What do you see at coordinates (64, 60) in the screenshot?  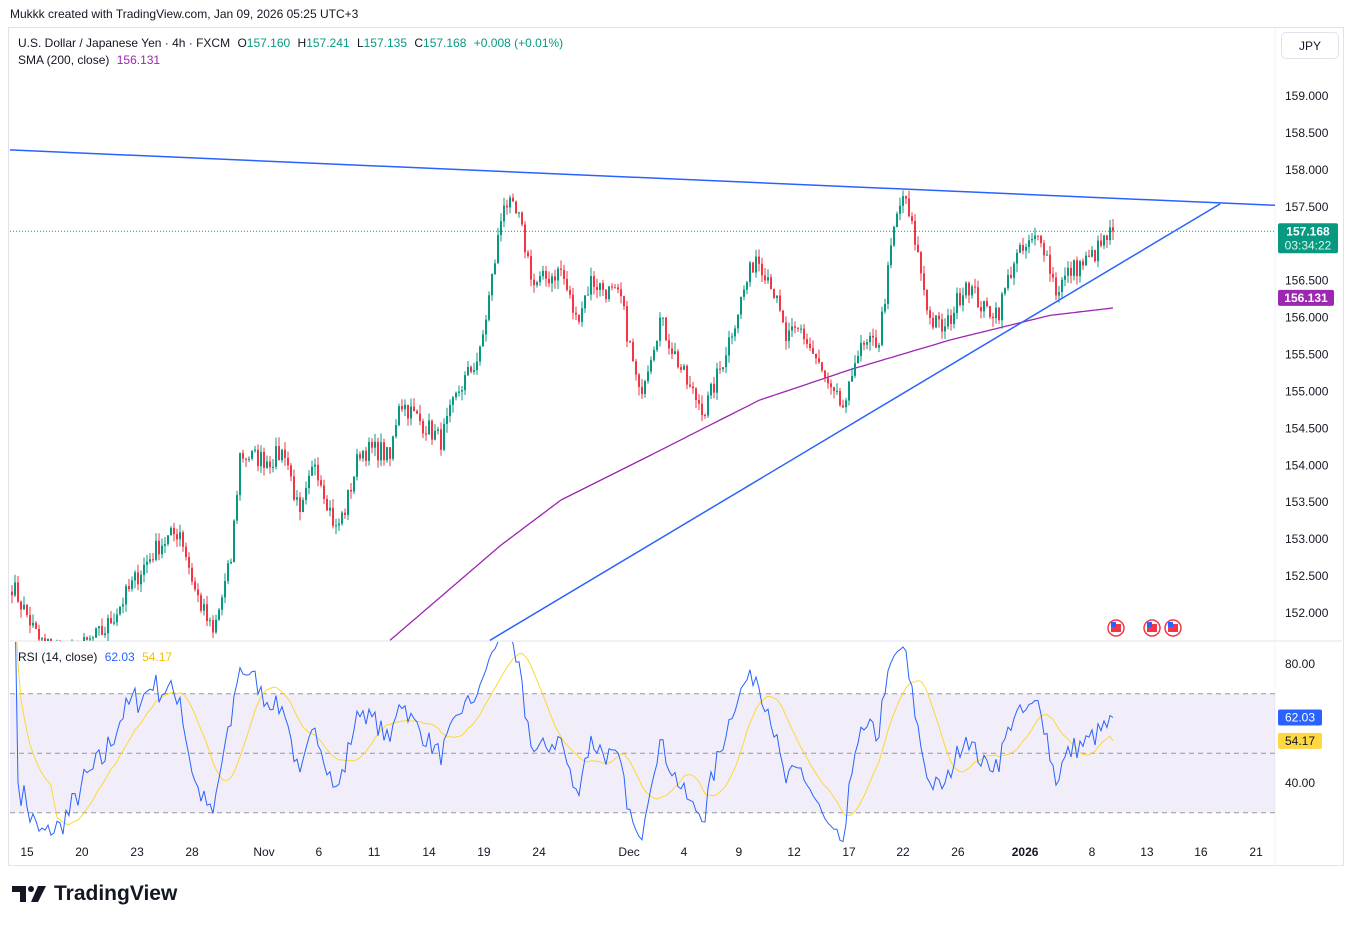 I see `sma-label: SMA (200, close)` at bounding box center [64, 60].